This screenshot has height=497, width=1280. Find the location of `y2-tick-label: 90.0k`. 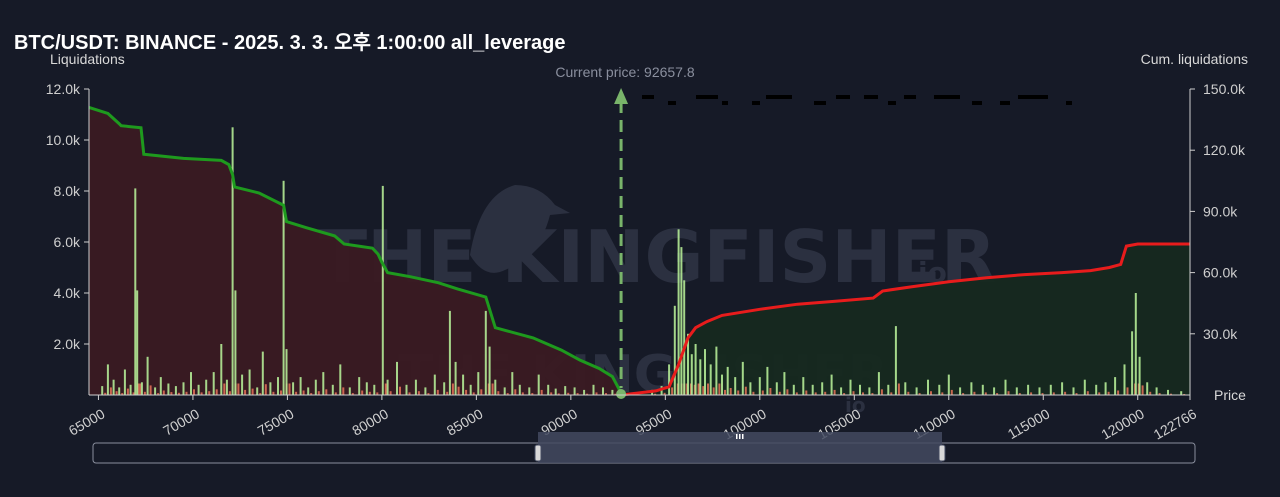

y2-tick-label: 90.0k is located at coordinates (1220, 211).